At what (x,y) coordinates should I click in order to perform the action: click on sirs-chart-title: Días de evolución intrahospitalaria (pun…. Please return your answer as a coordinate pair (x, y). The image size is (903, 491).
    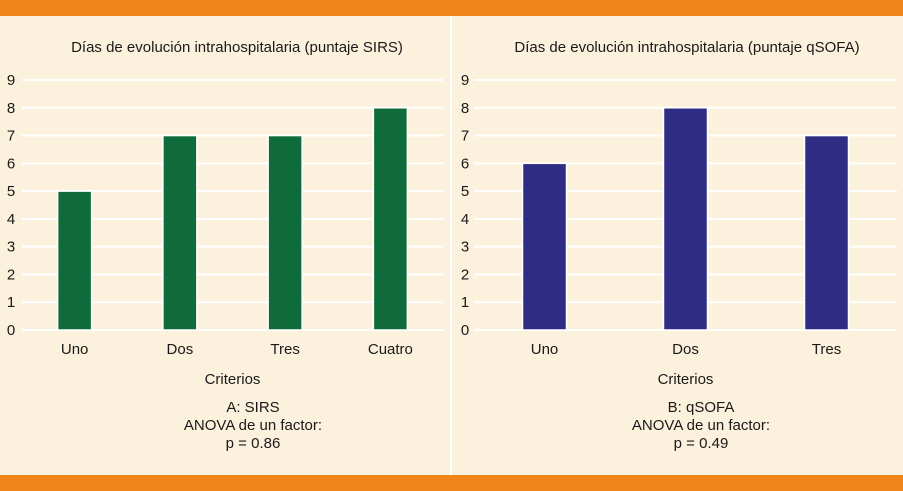
    Looking at the image, I should click on (237, 47).